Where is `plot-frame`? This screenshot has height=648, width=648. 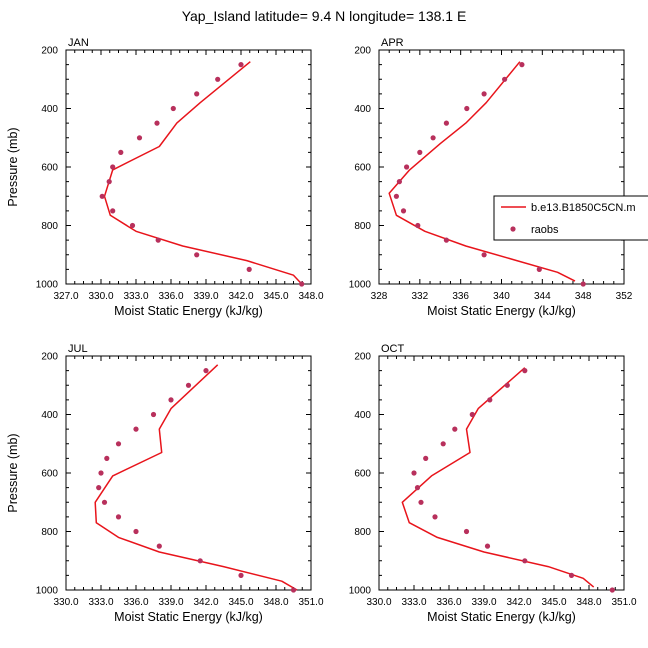 plot-frame is located at coordinates (188, 167).